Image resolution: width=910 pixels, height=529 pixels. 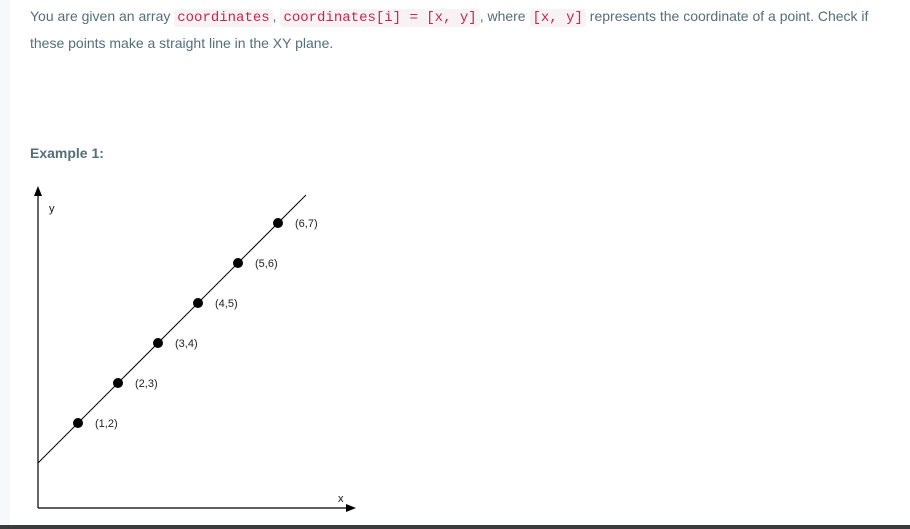 What do you see at coordinates (226, 304) in the screenshot?
I see `point-label: (4,5)` at bounding box center [226, 304].